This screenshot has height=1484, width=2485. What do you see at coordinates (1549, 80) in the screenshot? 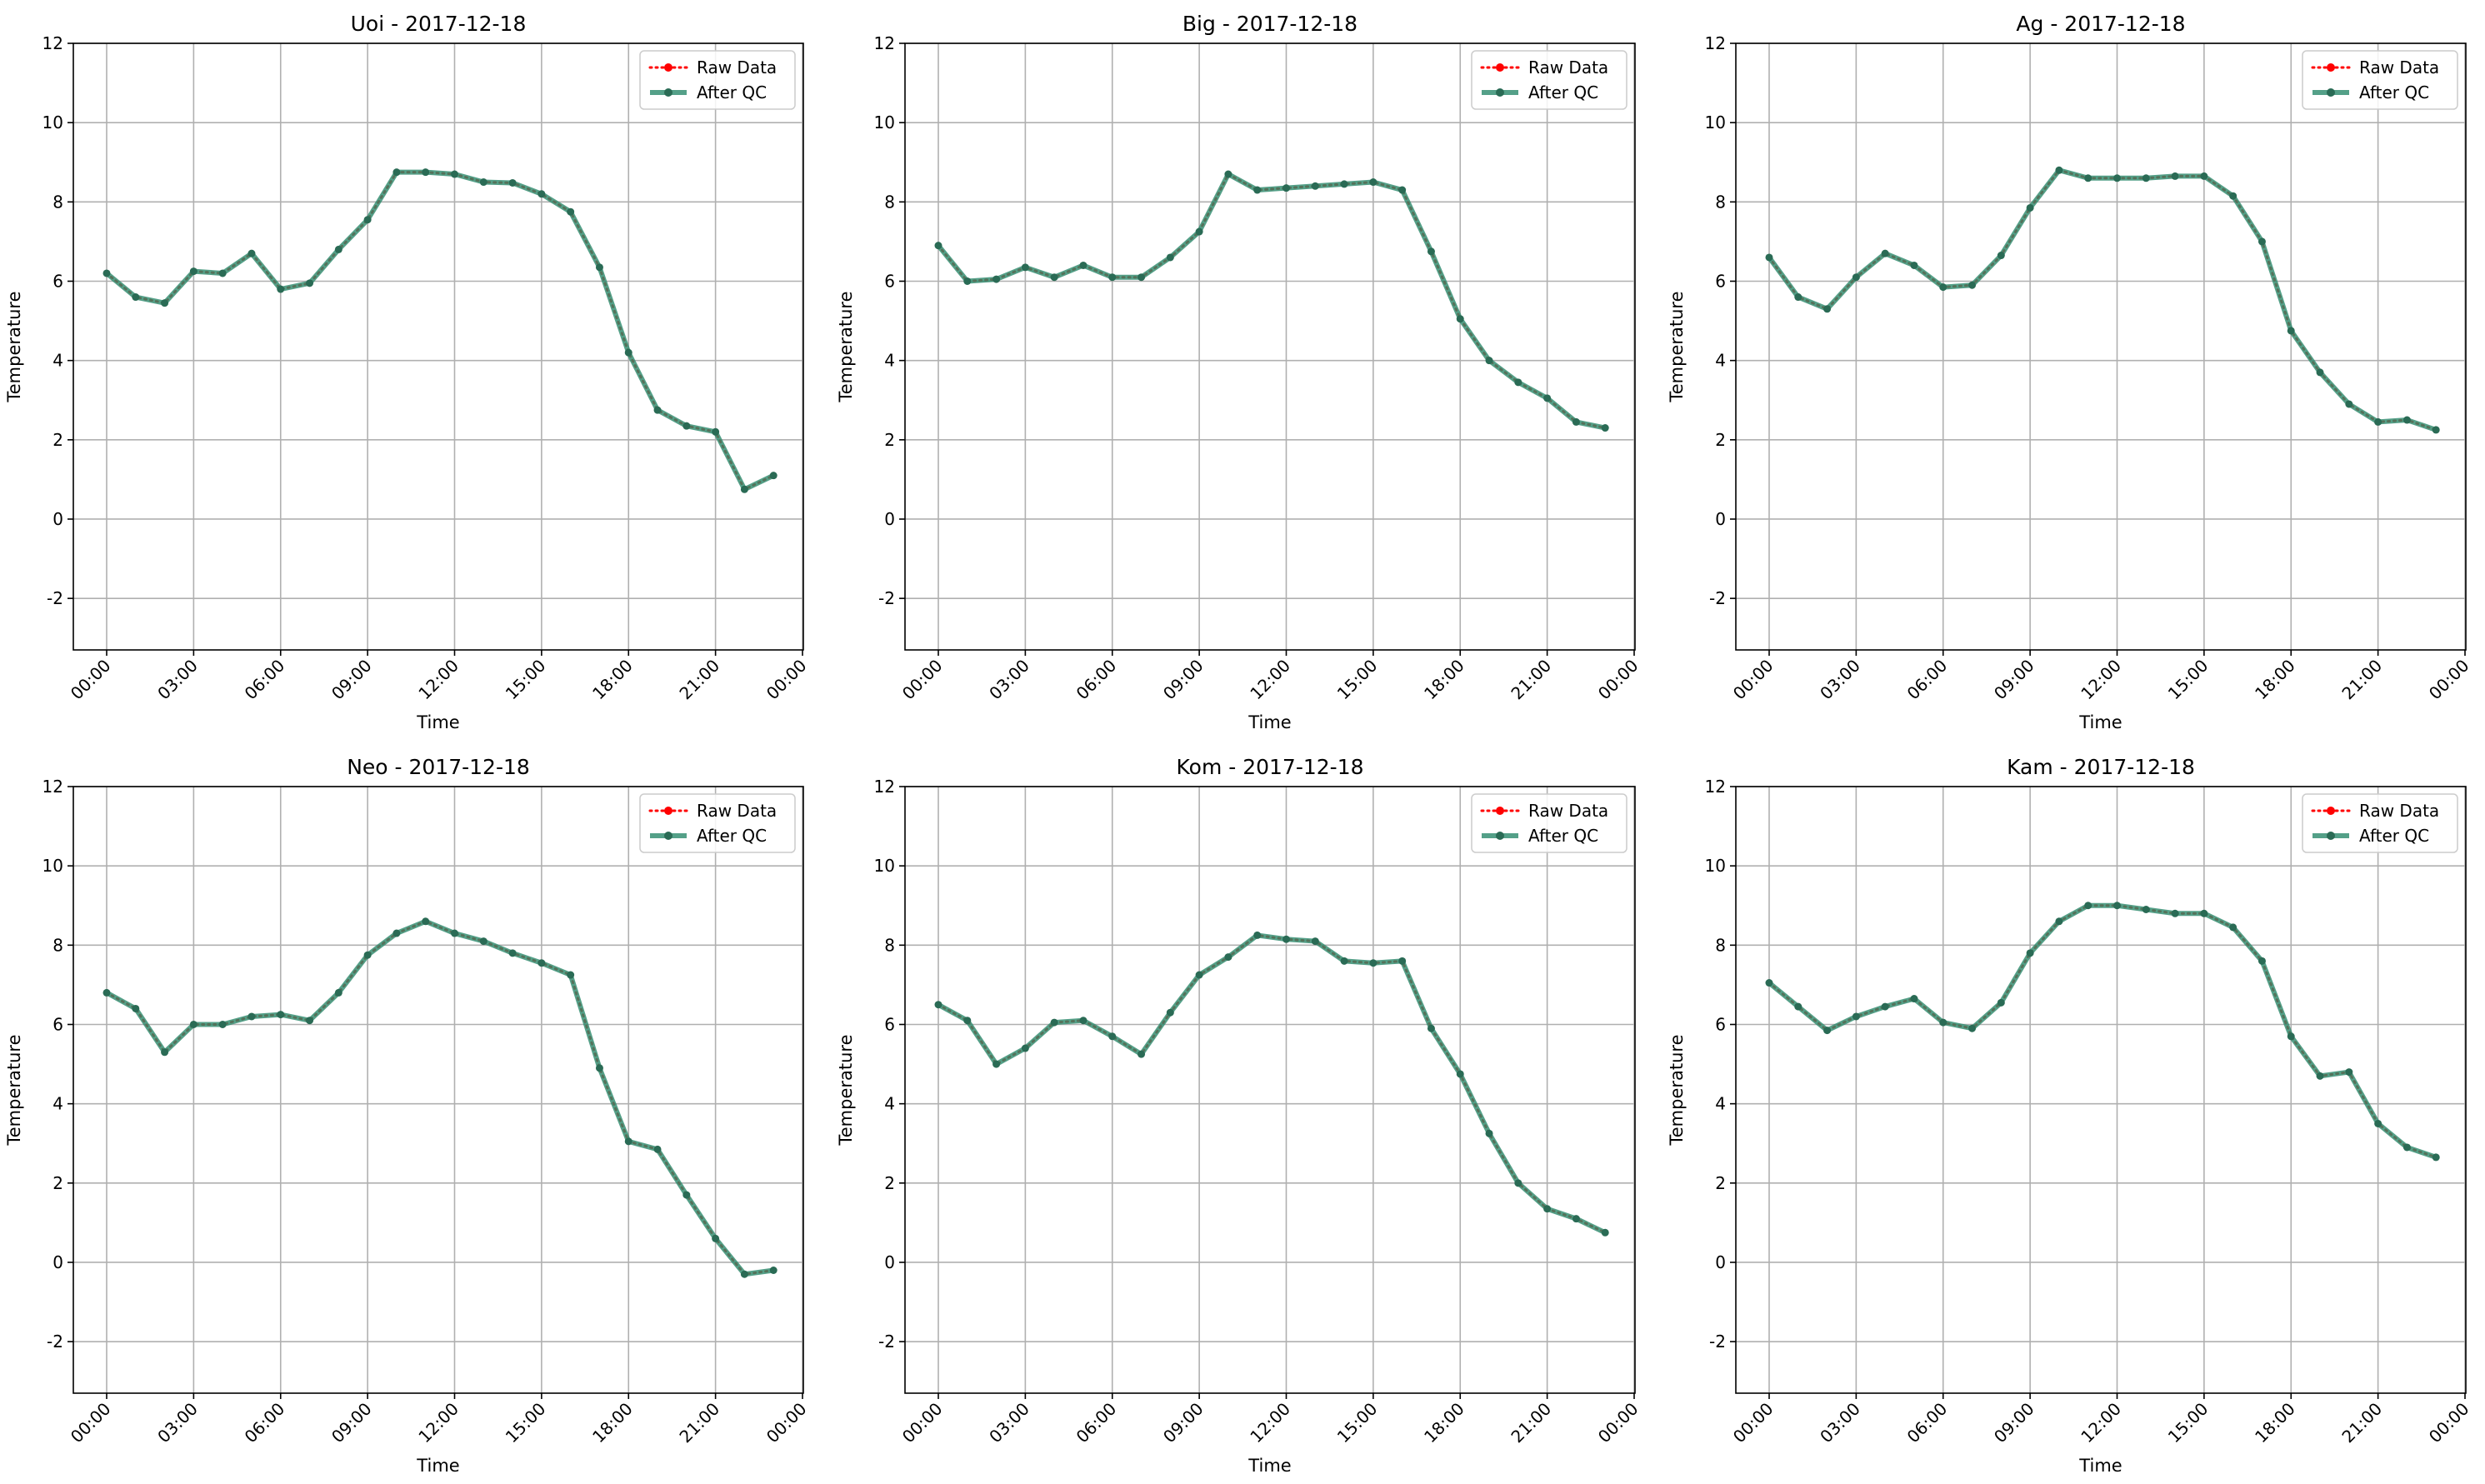
I see `legend: Raw Data After QC` at bounding box center [1549, 80].